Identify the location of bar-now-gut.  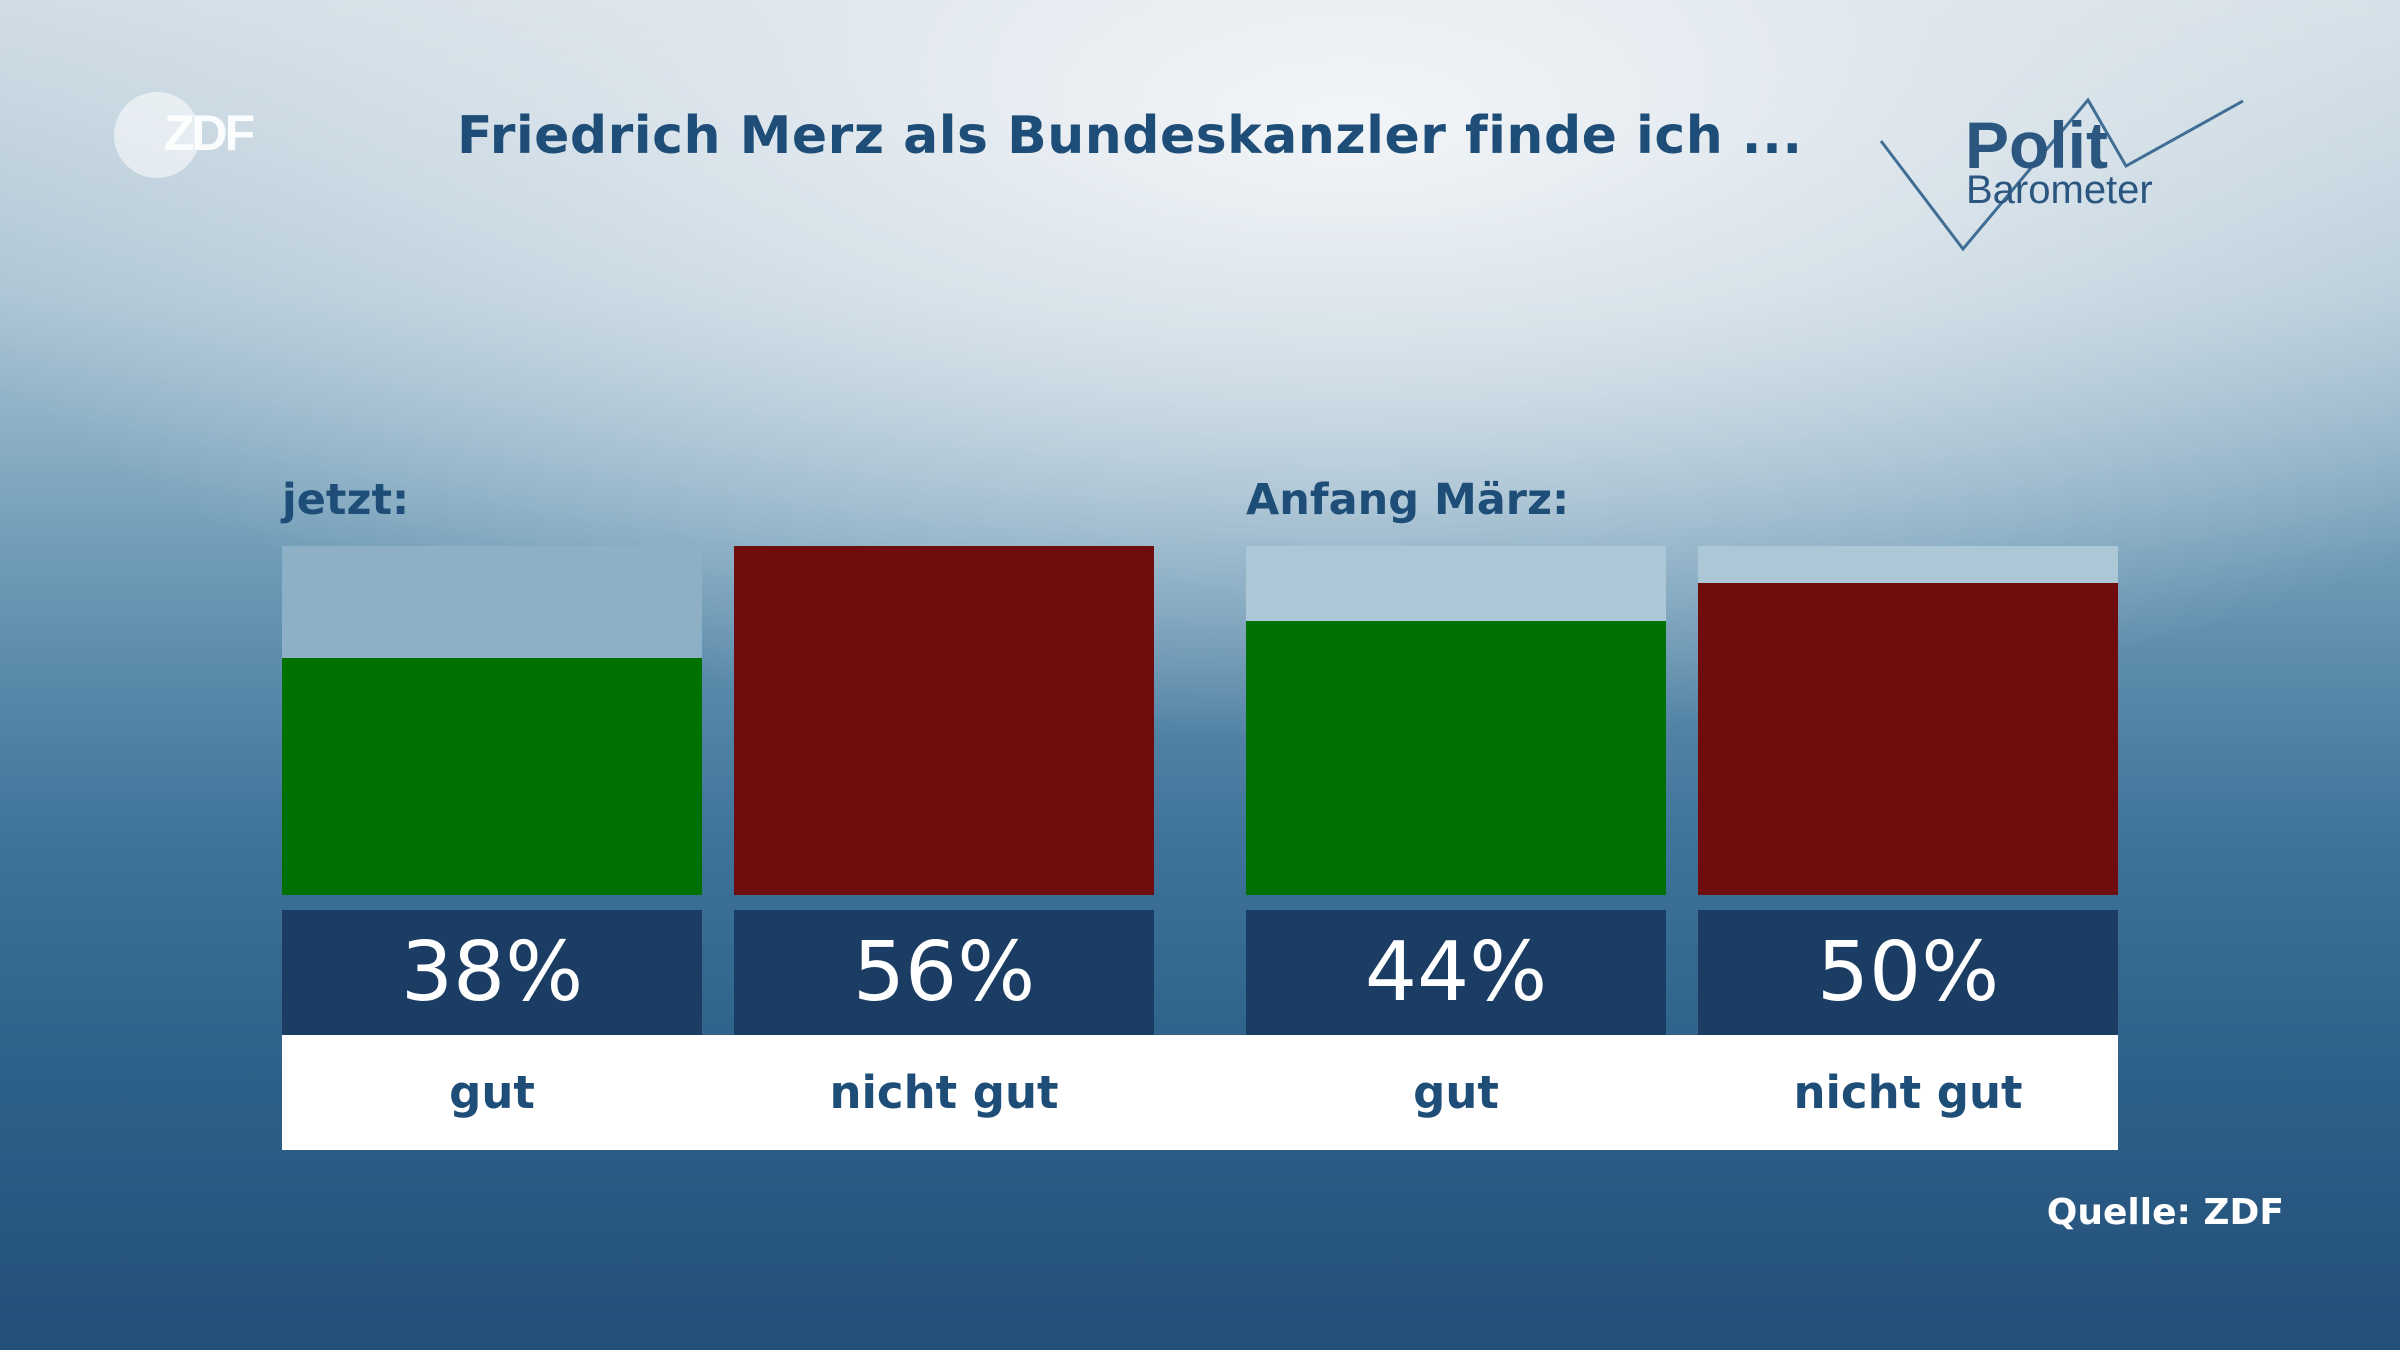
(492, 776).